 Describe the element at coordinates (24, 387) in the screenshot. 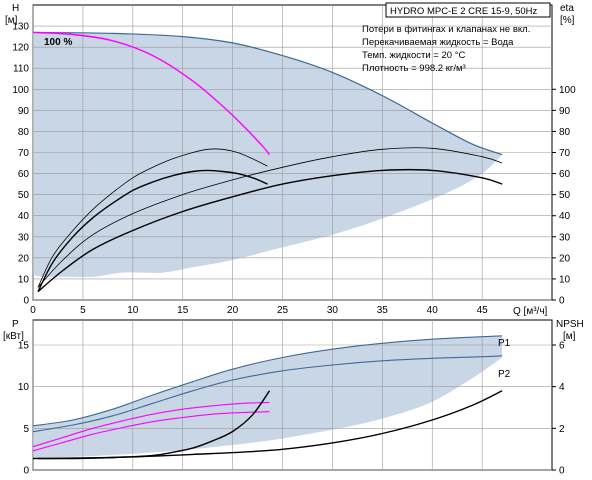

I see `power-panel-y-tick-label: 10` at that location.